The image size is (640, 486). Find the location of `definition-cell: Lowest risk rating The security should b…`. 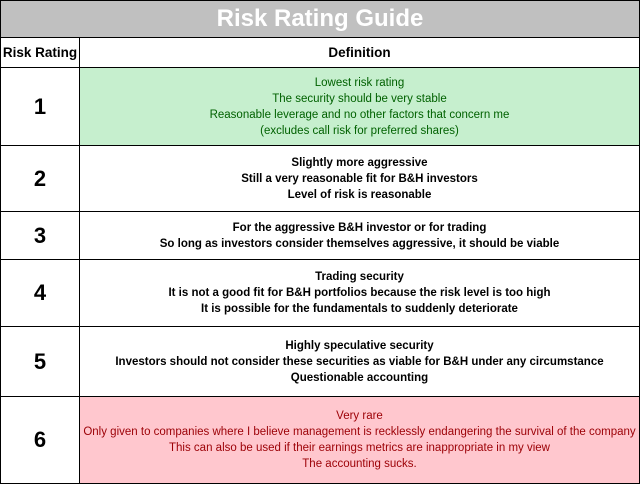

definition-cell: Lowest risk rating The security should b… is located at coordinates (359, 106).